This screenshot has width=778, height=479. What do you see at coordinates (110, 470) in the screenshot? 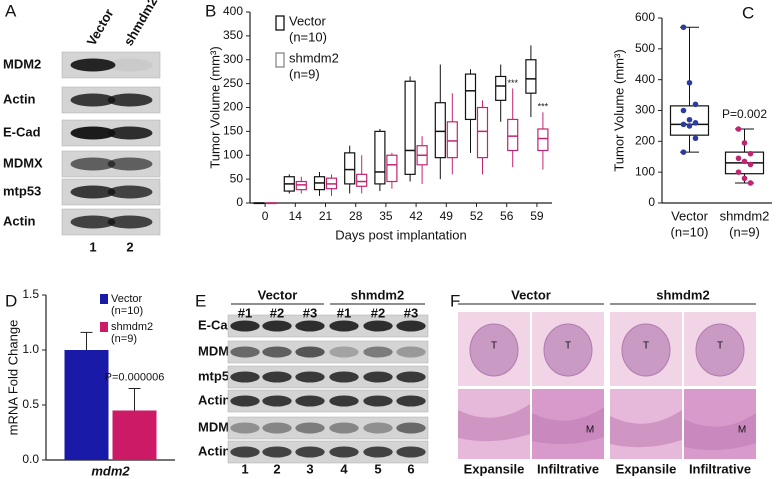
I see `x-tick-label: mdm2` at bounding box center [110, 470].